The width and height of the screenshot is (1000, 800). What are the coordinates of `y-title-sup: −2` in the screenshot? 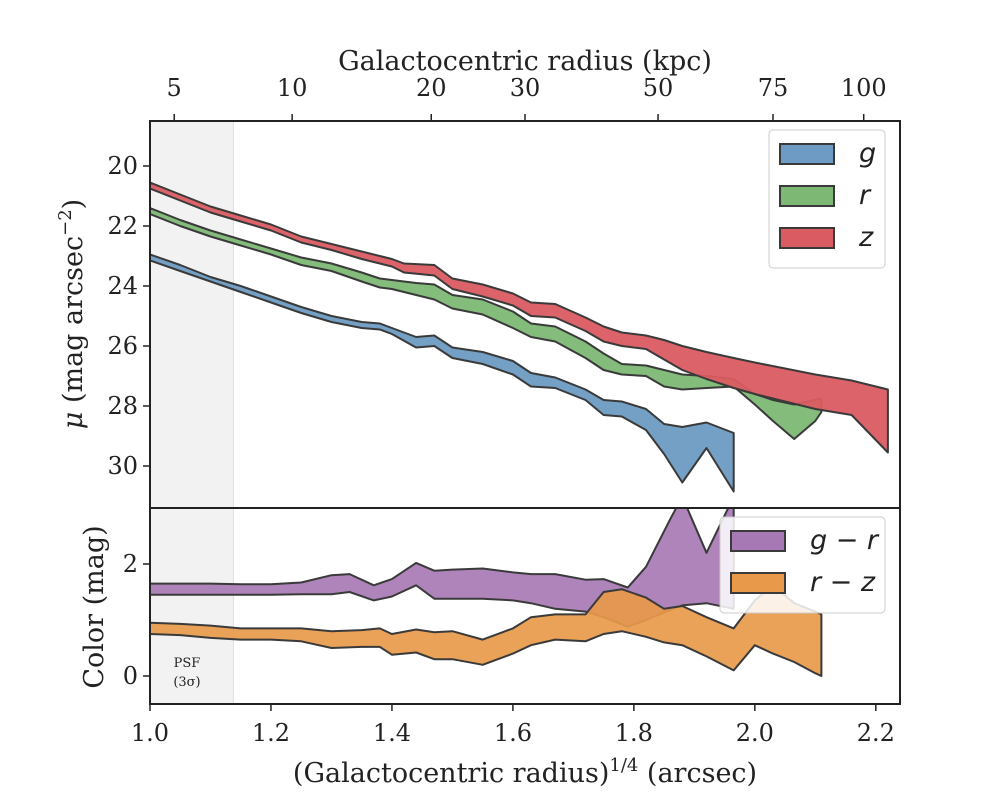 It's located at (65, 222).